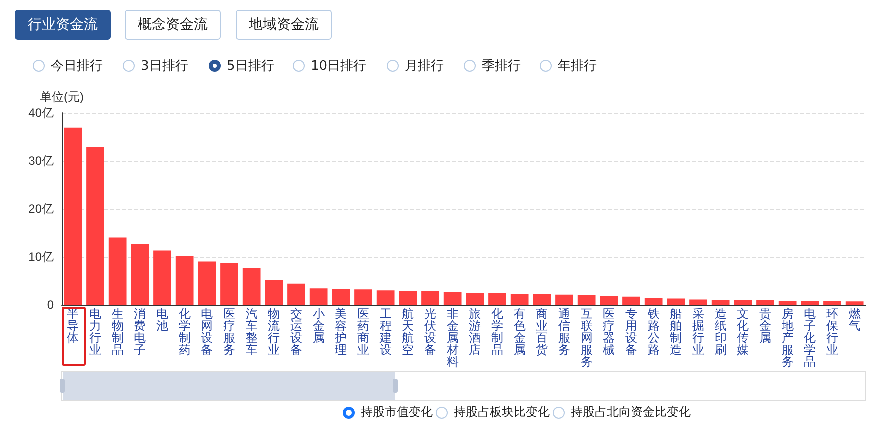  Describe the element at coordinates (787, 338) in the screenshot. I see `x-tick-label: 房地产服务` at that location.